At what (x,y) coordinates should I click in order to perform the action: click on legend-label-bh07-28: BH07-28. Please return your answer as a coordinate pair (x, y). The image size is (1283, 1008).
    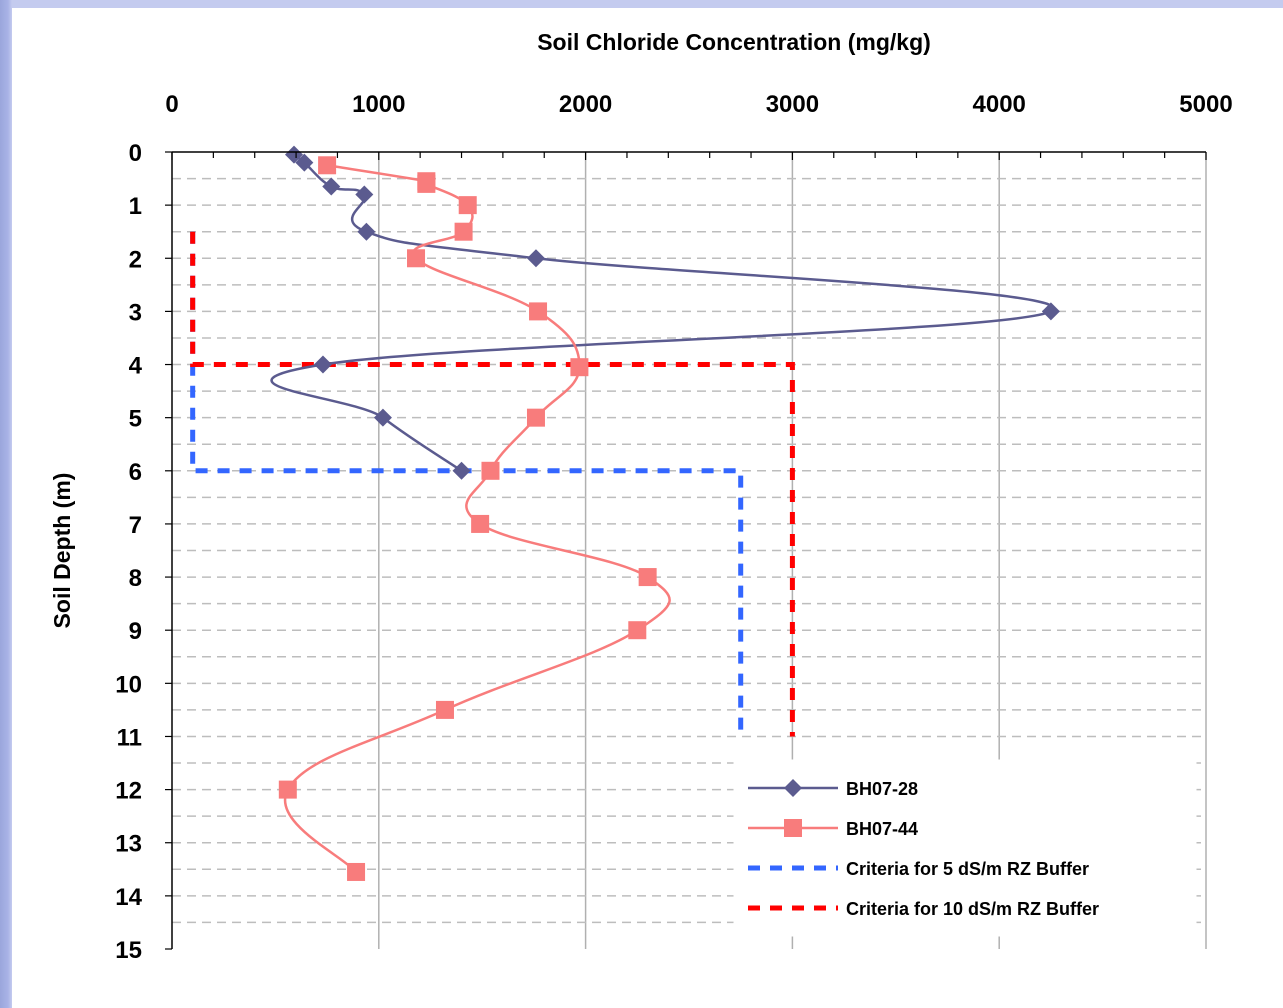
    Looking at the image, I should click on (882, 789).